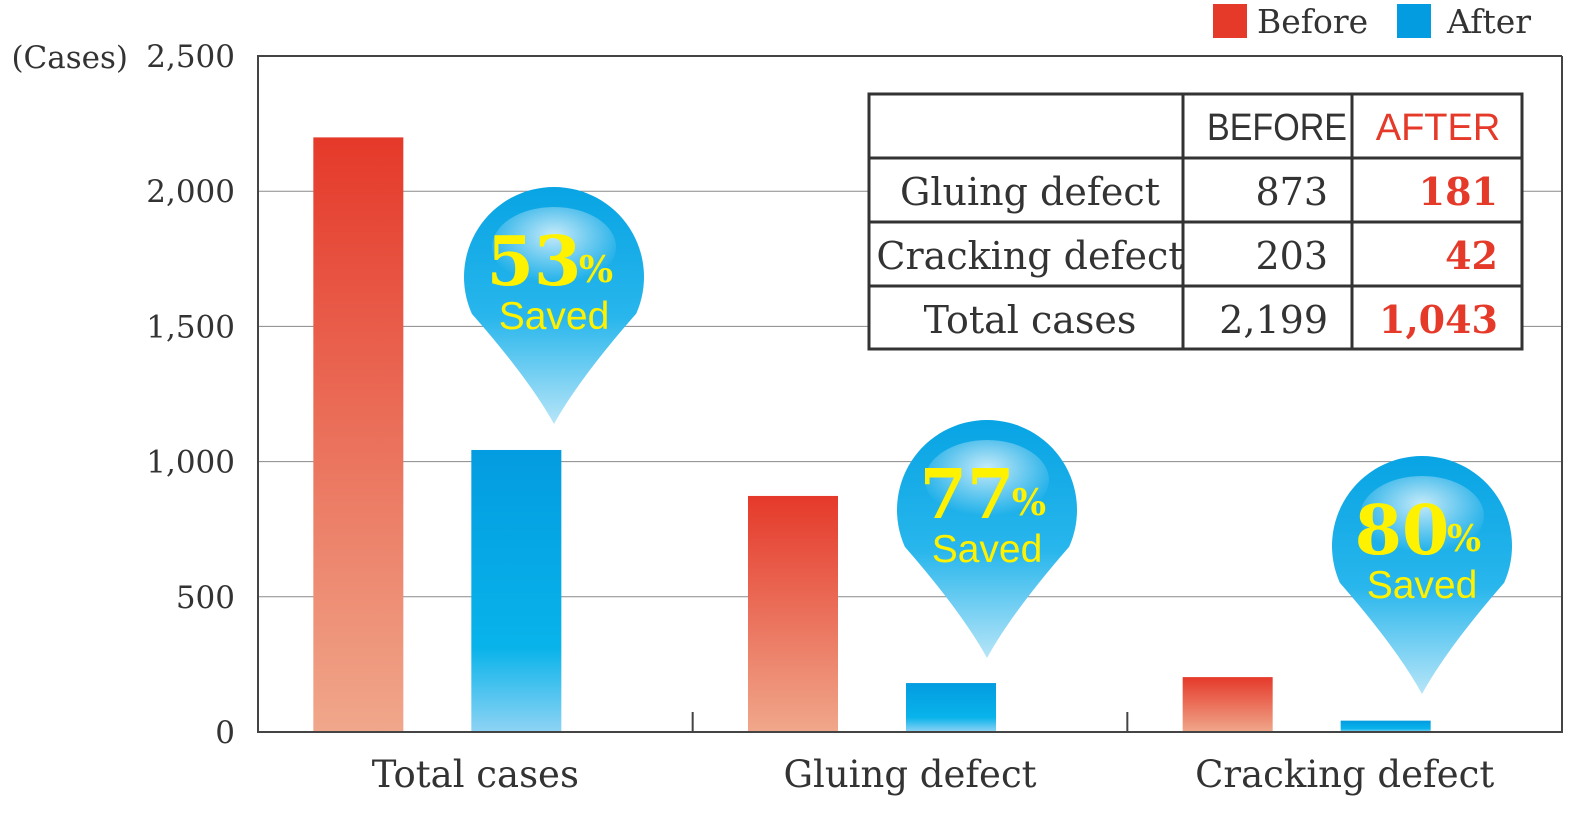 The width and height of the screenshot is (1595, 823). Describe the element at coordinates (1030, 192) in the screenshot. I see `table-row-label: Gluing defect` at that location.